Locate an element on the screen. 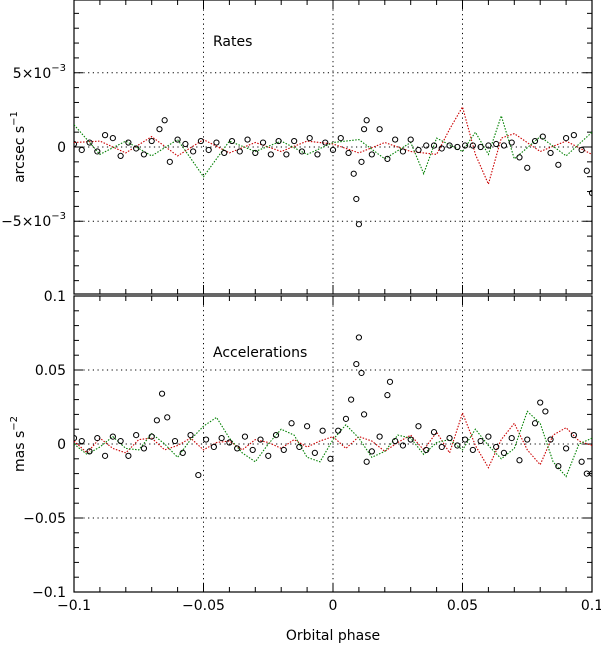 The height and width of the screenshot is (649, 601). accel-y-tick-label: 0 is located at coordinates (61, 445).